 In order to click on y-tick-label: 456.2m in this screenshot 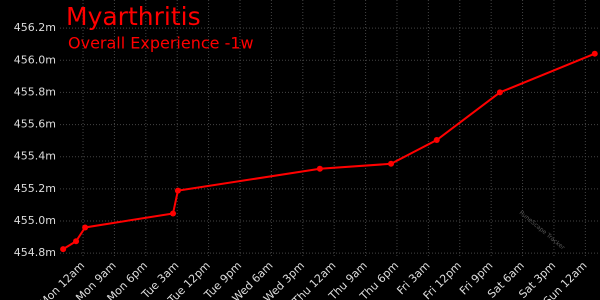, I will do `click(35, 27)`.